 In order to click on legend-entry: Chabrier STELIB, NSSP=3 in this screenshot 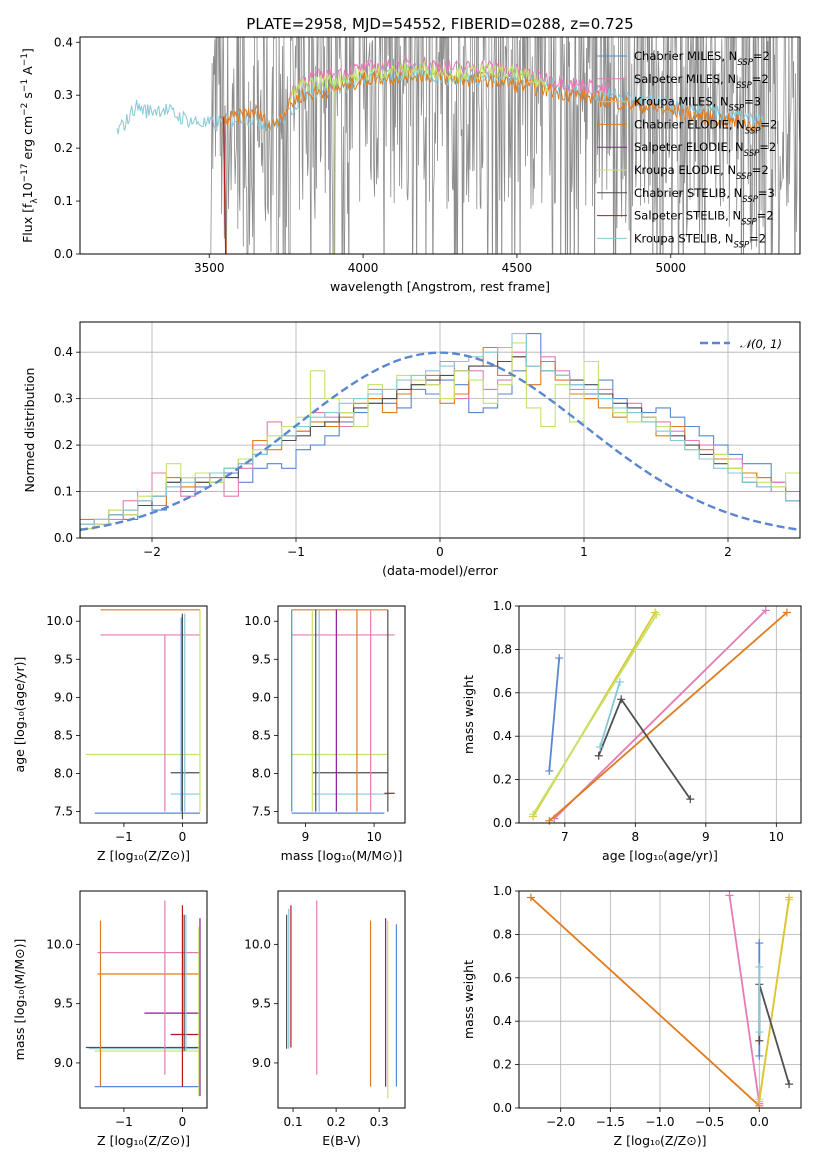, I will do `click(704, 195)`.